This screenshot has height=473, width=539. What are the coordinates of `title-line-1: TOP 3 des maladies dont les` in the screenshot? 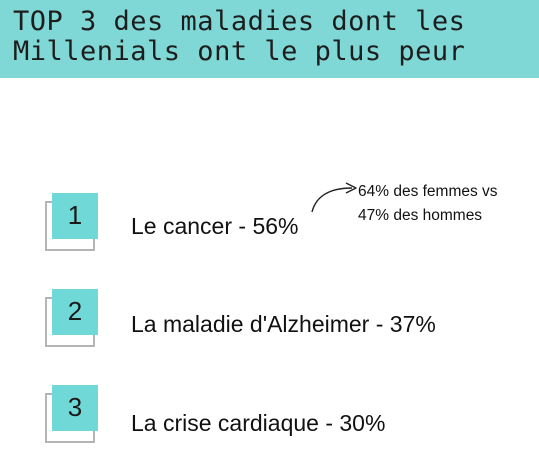 It's located at (239, 21).